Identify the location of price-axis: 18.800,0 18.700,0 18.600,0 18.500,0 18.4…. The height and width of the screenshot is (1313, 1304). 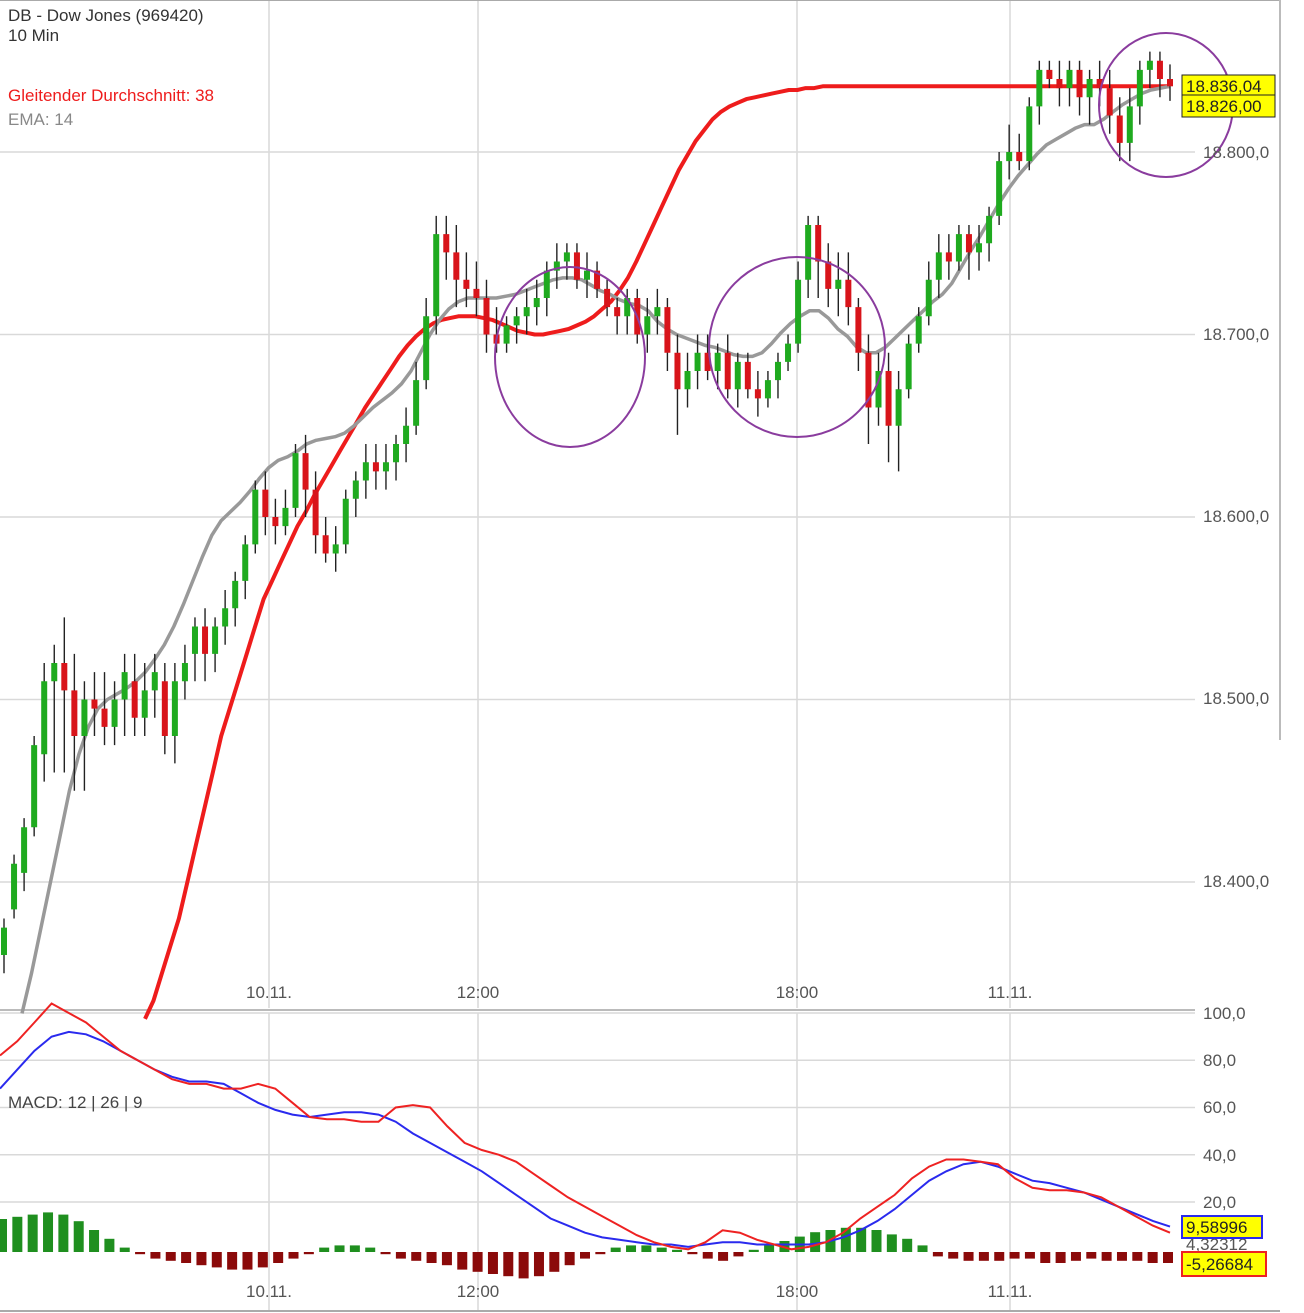
(1236, 517).